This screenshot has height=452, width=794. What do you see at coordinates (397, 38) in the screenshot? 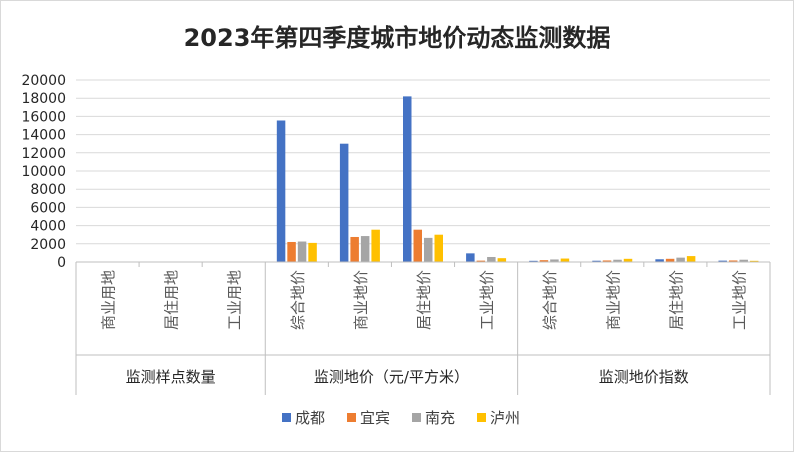
I see `chart-title: 2023年第四季度城市地价动态监测数据` at bounding box center [397, 38].